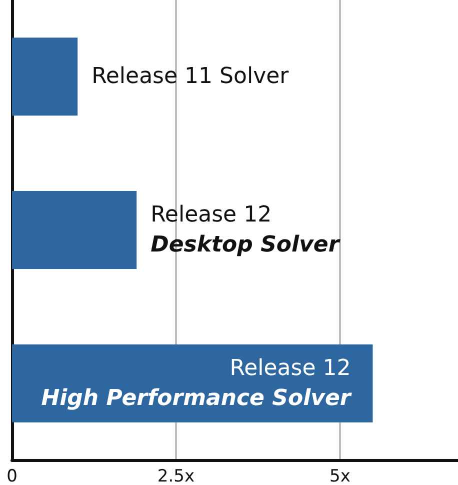 This screenshot has height=485, width=458. What do you see at coordinates (191, 77) in the screenshot?
I see `y-tick-label: Release 11 Solver` at bounding box center [191, 77].